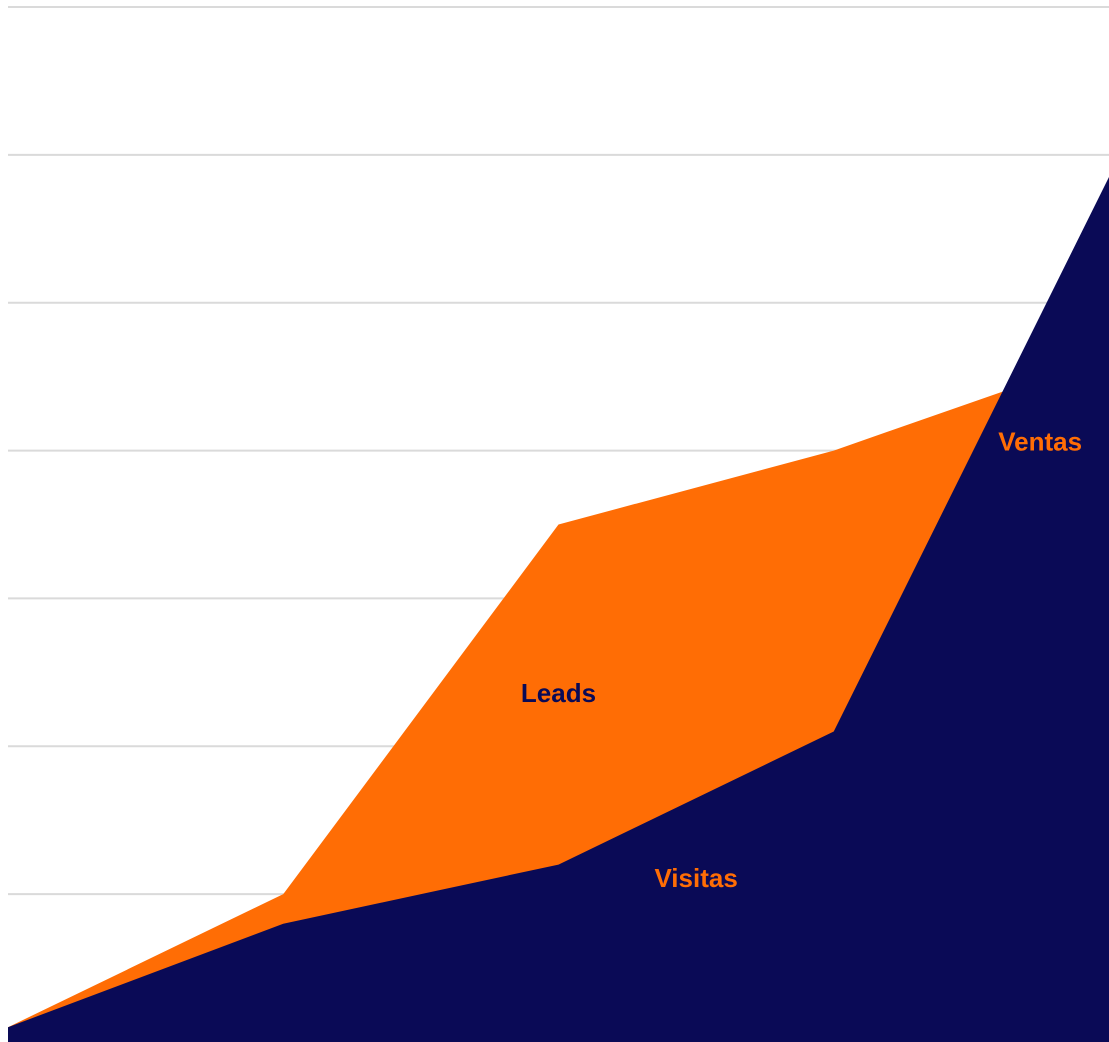  Describe the element at coordinates (1040, 442) in the screenshot. I see `label-ventas: Ventas` at that location.